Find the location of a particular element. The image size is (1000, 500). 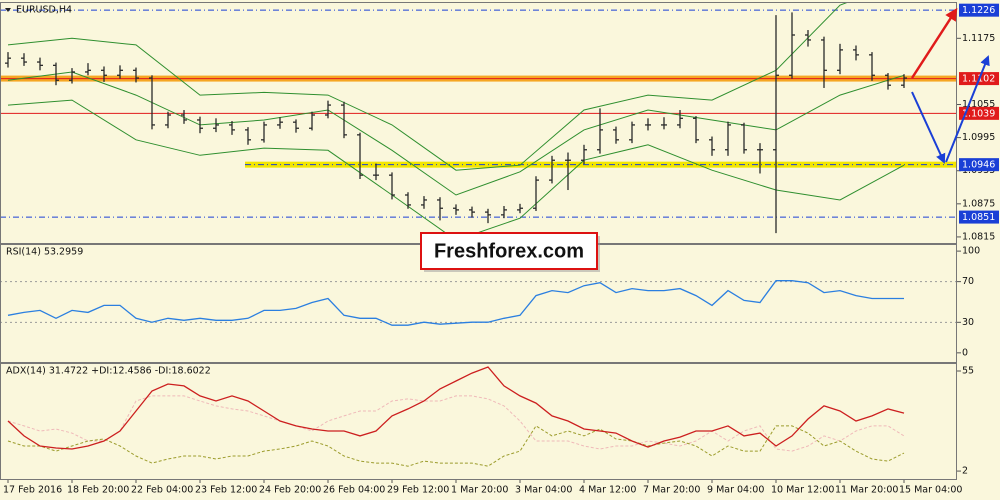

level-label: 1.1039 is located at coordinates (978, 113).